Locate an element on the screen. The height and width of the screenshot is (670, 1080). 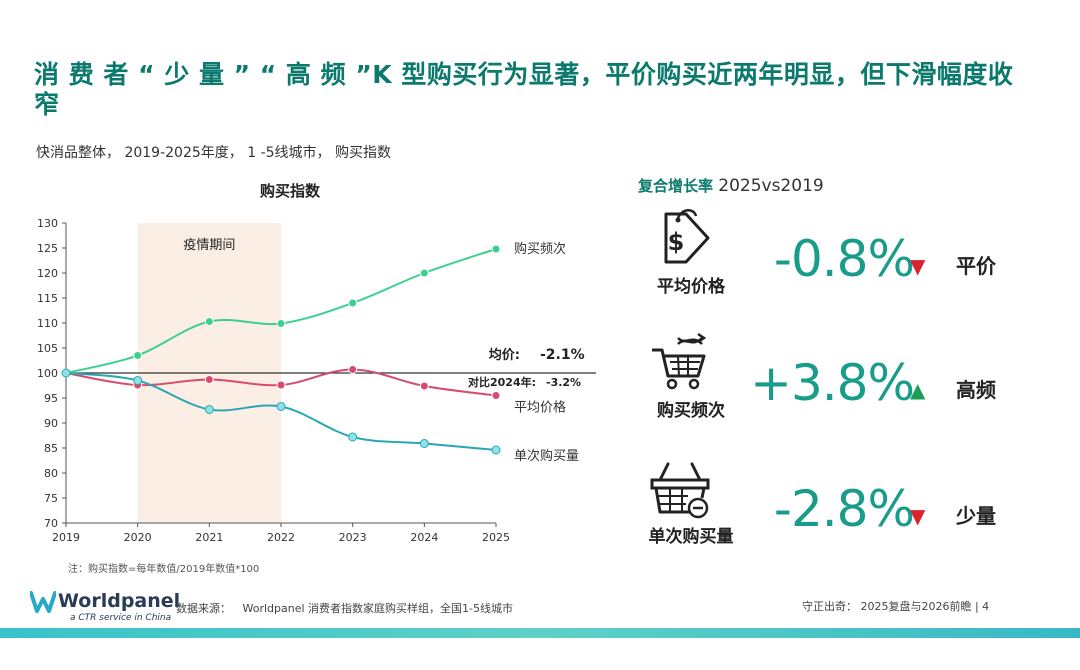
x-tick-label: 2022 is located at coordinates (281, 537).